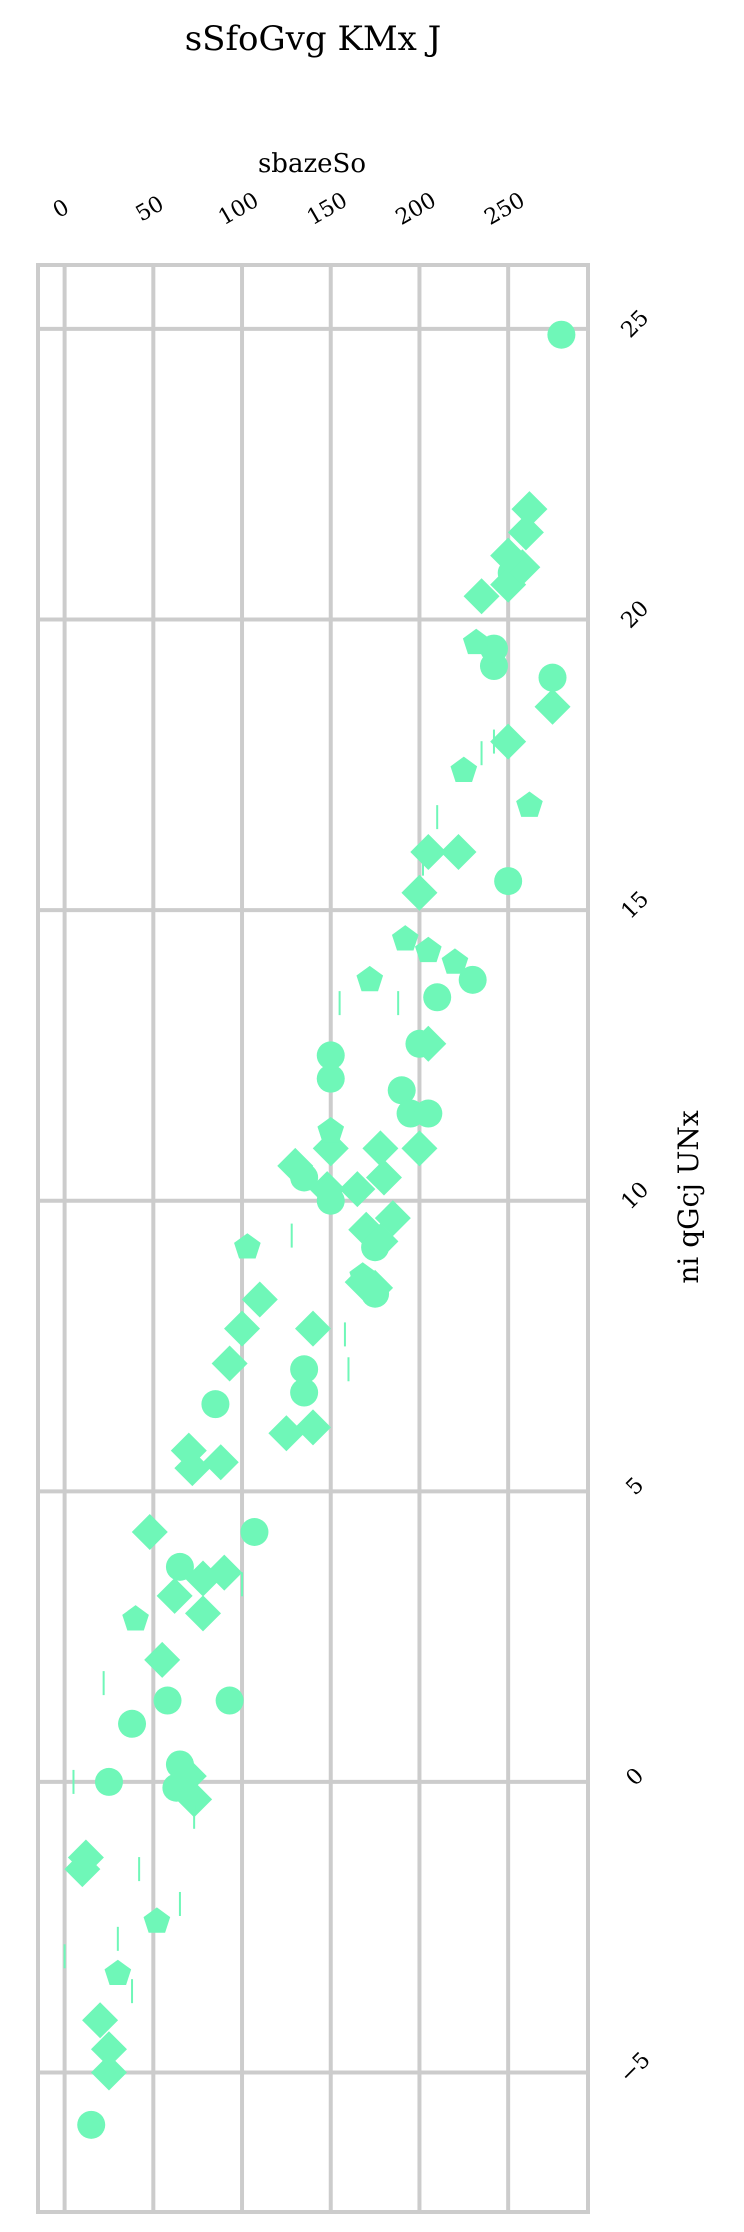 The height and width of the screenshot is (2232, 744). Describe the element at coordinates (150, 210) in the screenshot. I see `x-tick-label: 50` at that location.